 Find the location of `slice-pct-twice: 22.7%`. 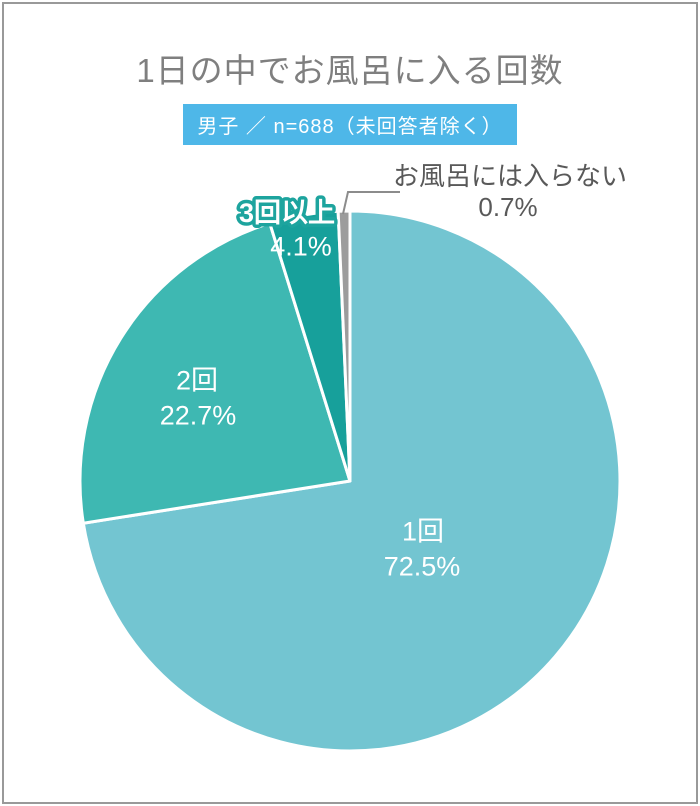

slice-pct-twice: 22.7% is located at coordinates (198, 415).